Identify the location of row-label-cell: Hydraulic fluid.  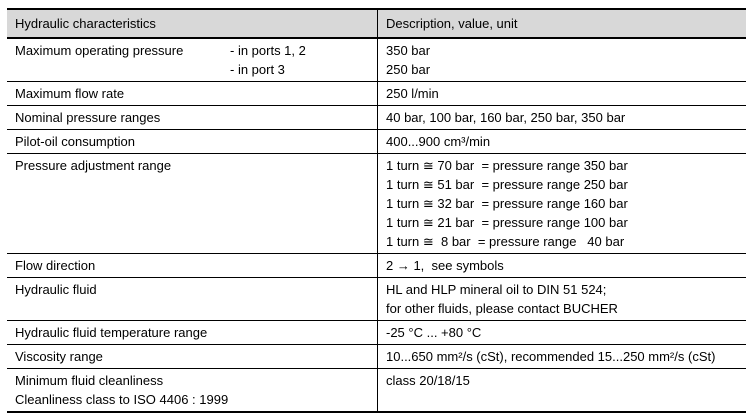
(192, 299).